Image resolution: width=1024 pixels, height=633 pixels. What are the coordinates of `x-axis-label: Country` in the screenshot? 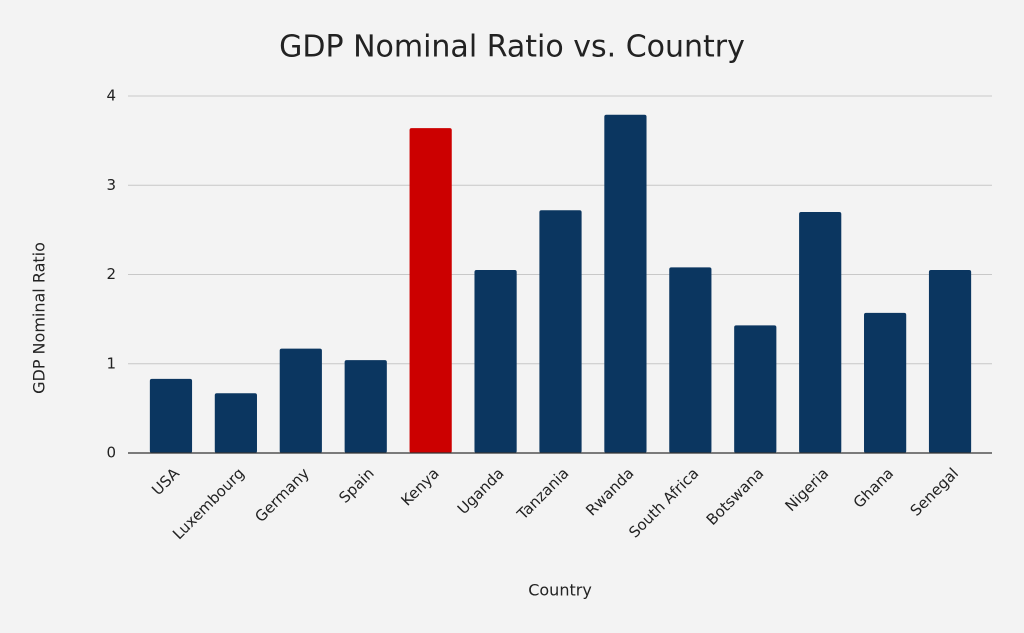 It's located at (560, 590).